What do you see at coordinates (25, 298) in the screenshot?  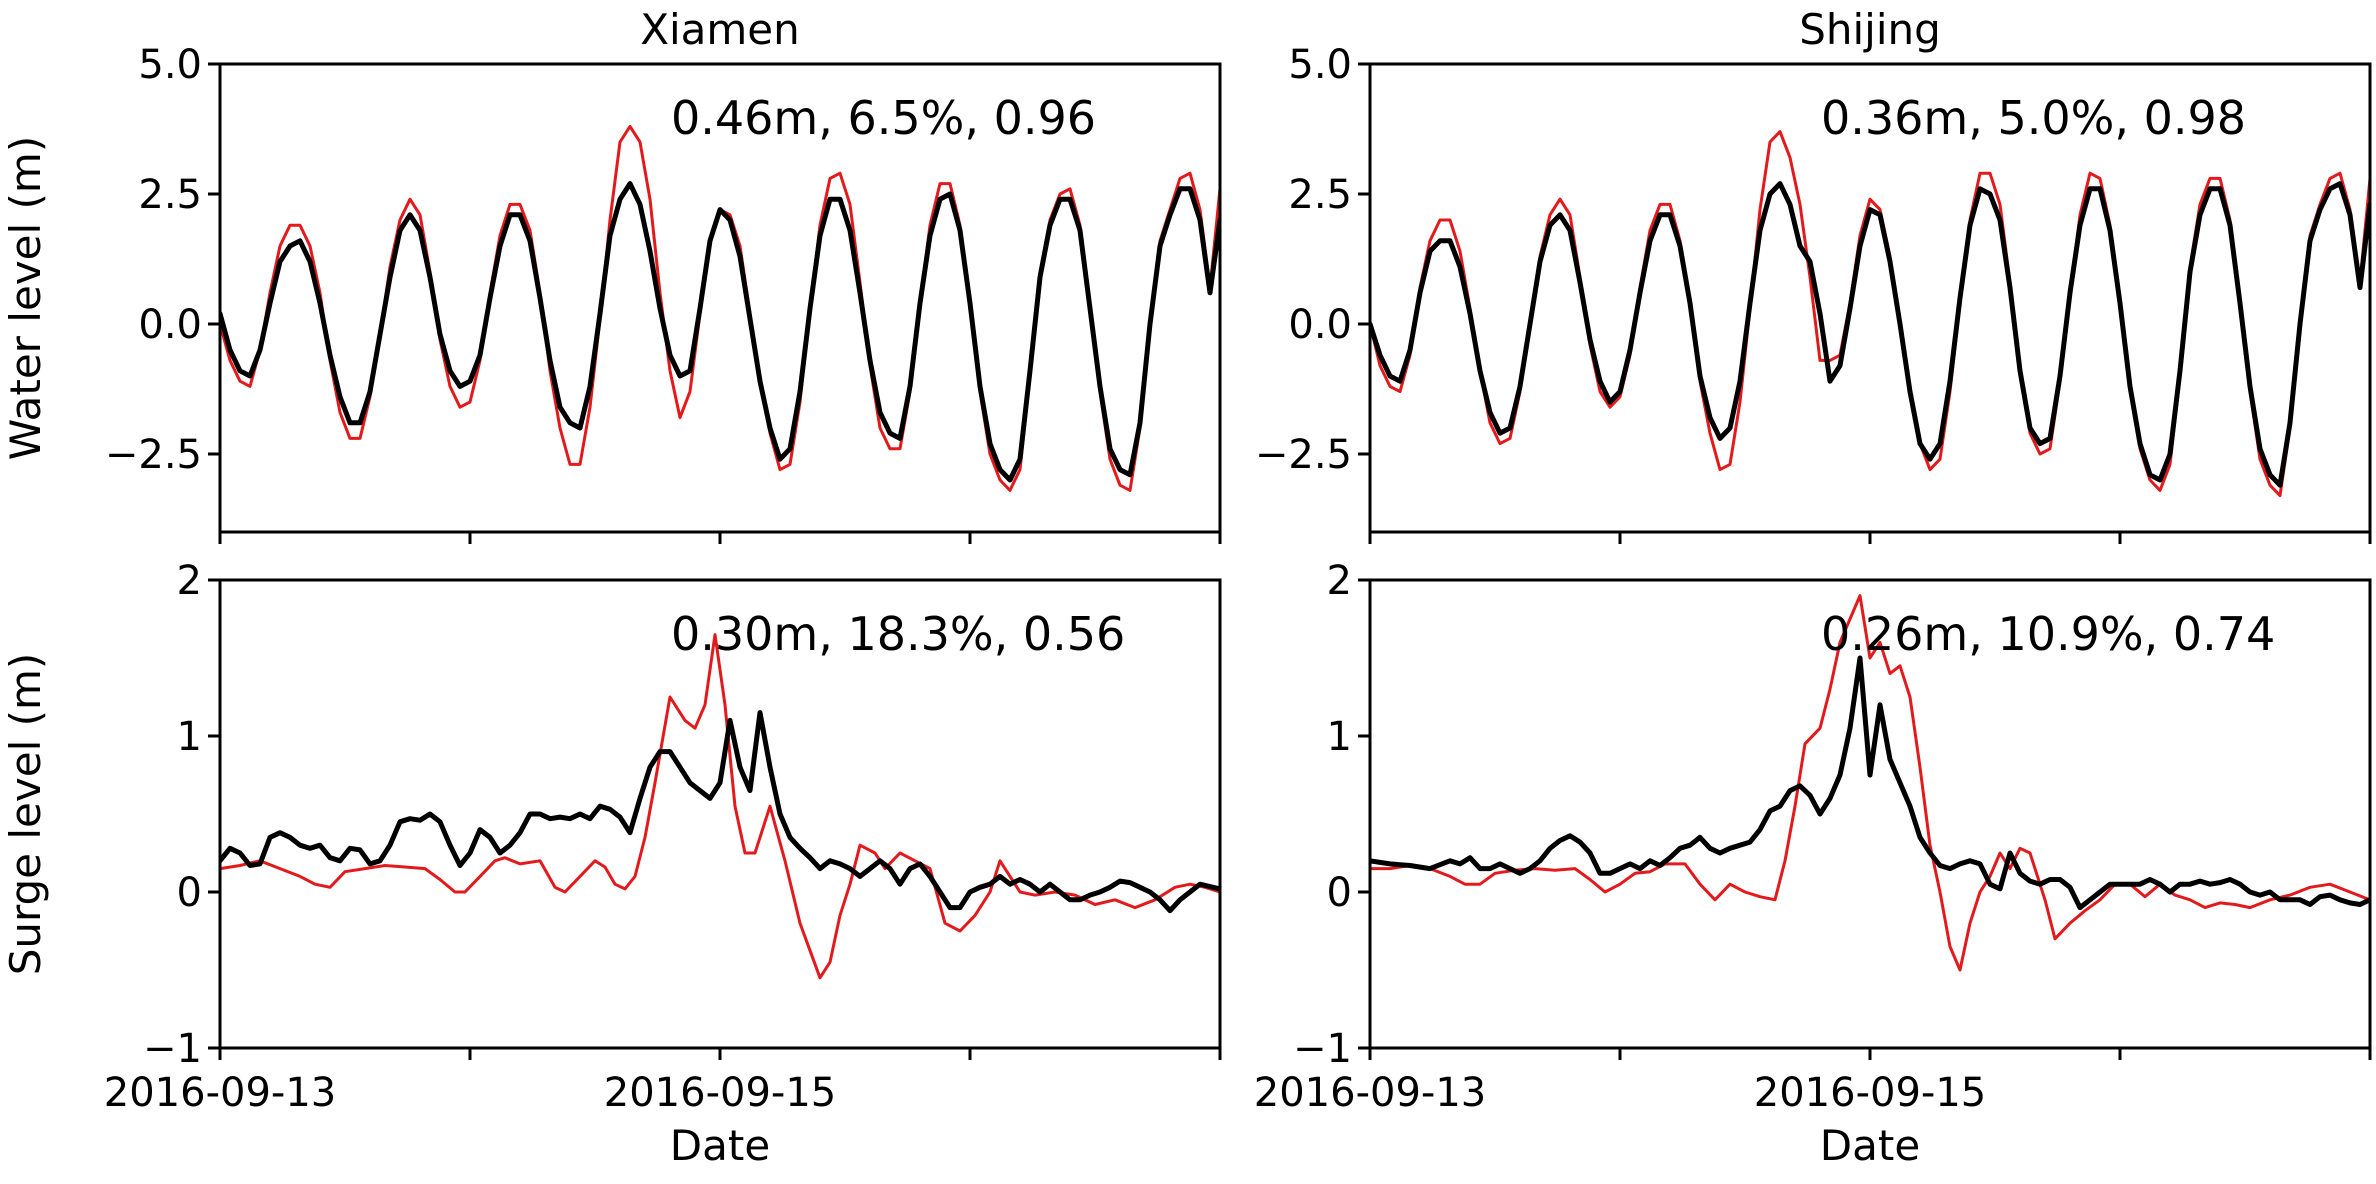 I see `y-axis-label: Water level (m)` at bounding box center [25, 298].